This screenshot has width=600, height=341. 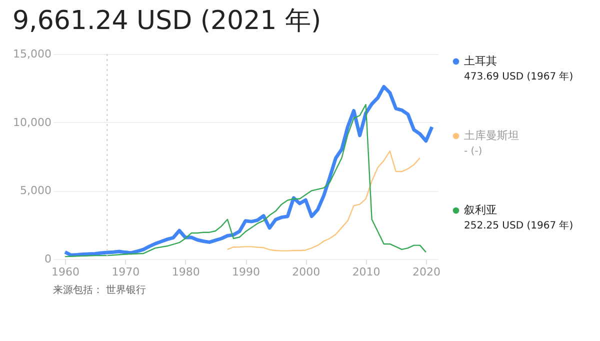 What do you see at coordinates (36, 191) in the screenshot?
I see `y-tick-label: 5,000` at bounding box center [36, 191].